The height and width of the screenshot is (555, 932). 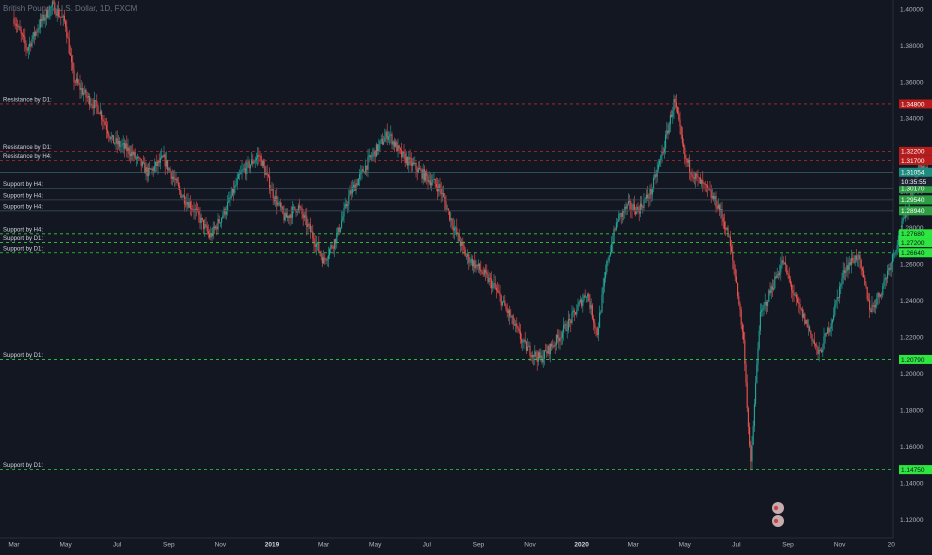 What do you see at coordinates (913, 152) in the screenshot?
I see `level-price-badge-text: 1.32200` at bounding box center [913, 152].